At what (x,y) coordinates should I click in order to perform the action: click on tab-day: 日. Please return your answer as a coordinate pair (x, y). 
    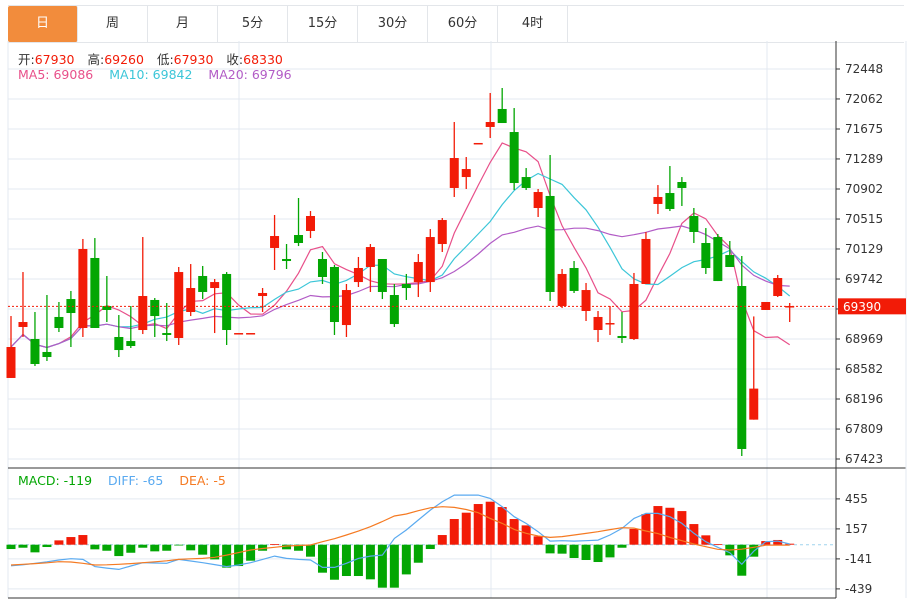
    Looking at the image, I should click on (43, 24).